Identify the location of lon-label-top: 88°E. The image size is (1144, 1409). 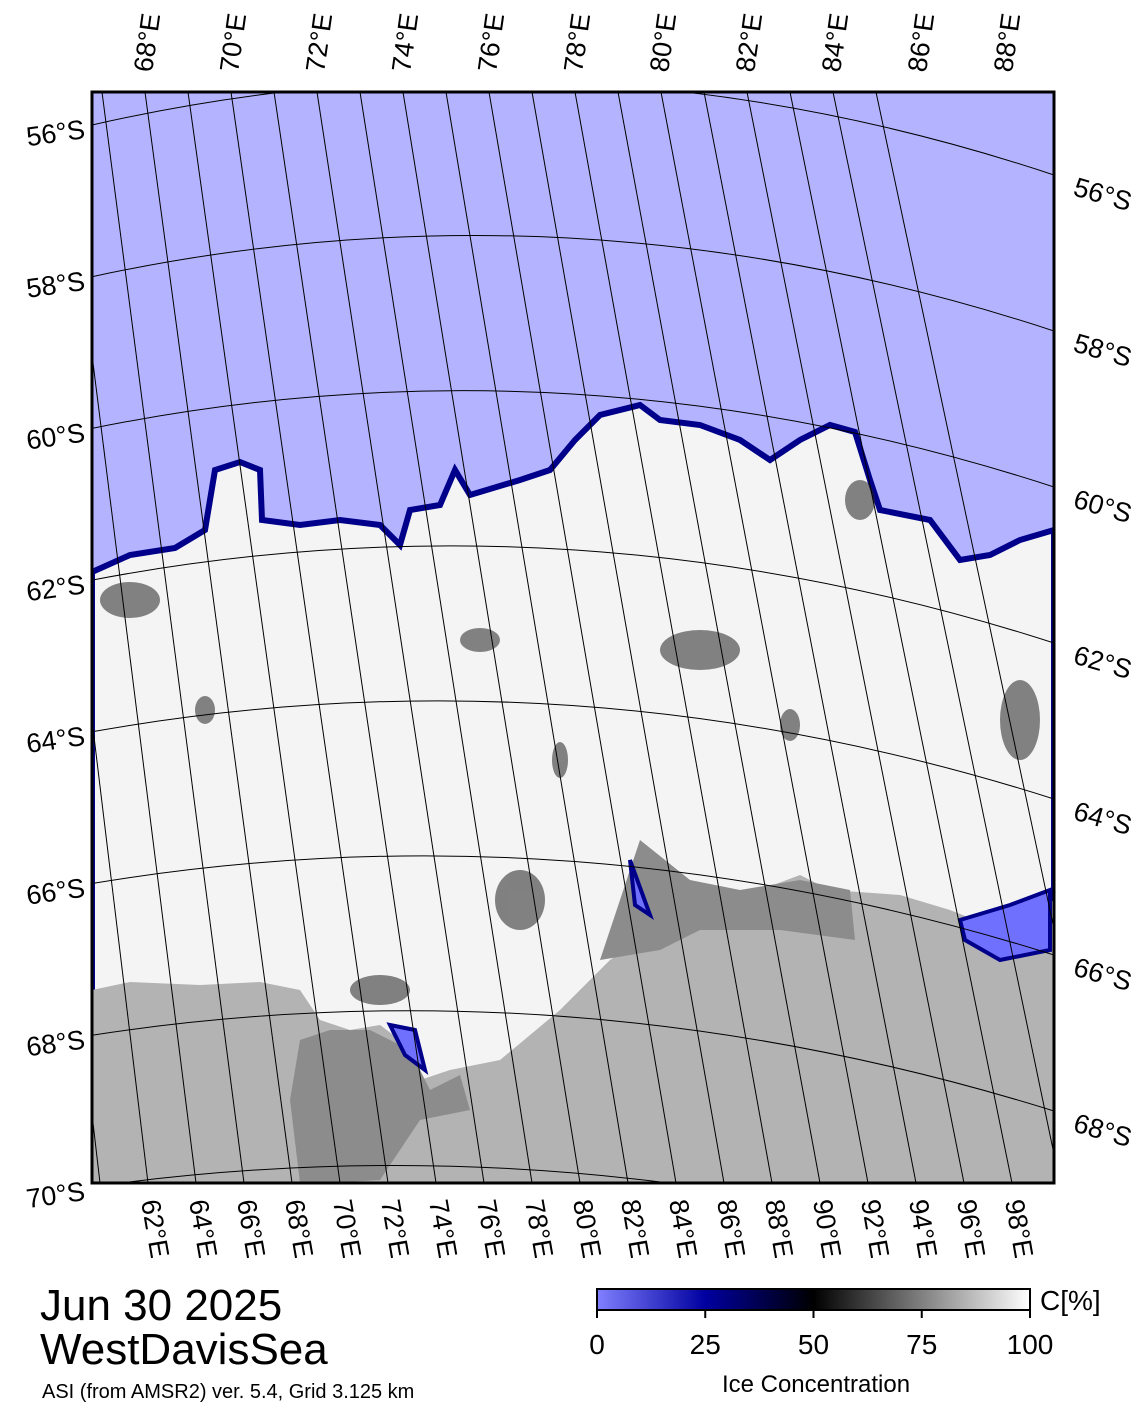
(1007, 42).